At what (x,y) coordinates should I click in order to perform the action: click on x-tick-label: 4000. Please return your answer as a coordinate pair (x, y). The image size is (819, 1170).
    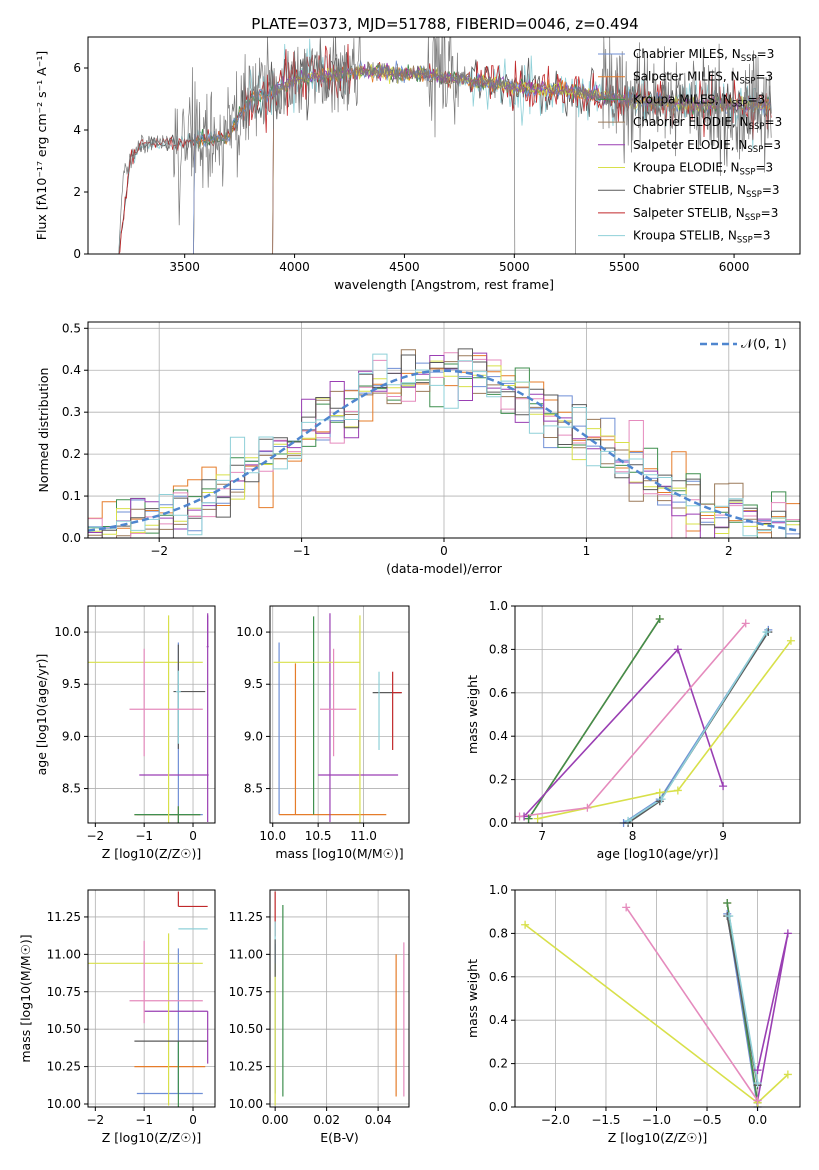
    Looking at the image, I should click on (294, 267).